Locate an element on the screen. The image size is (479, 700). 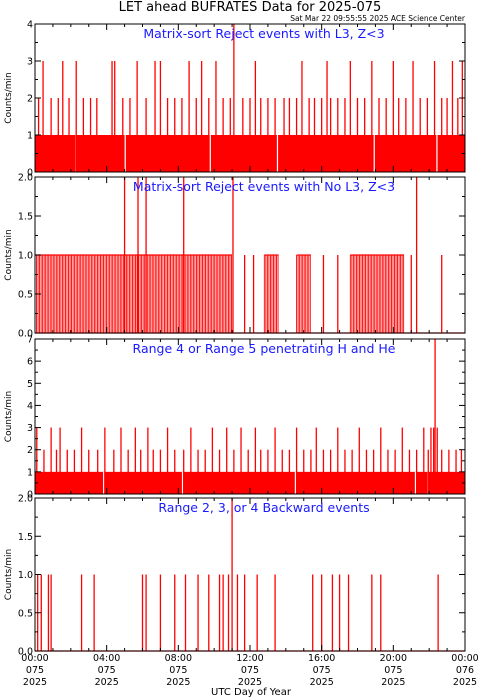
panel-title: Matrix-sort Reject events with L3, Z<3 is located at coordinates (263, 33).